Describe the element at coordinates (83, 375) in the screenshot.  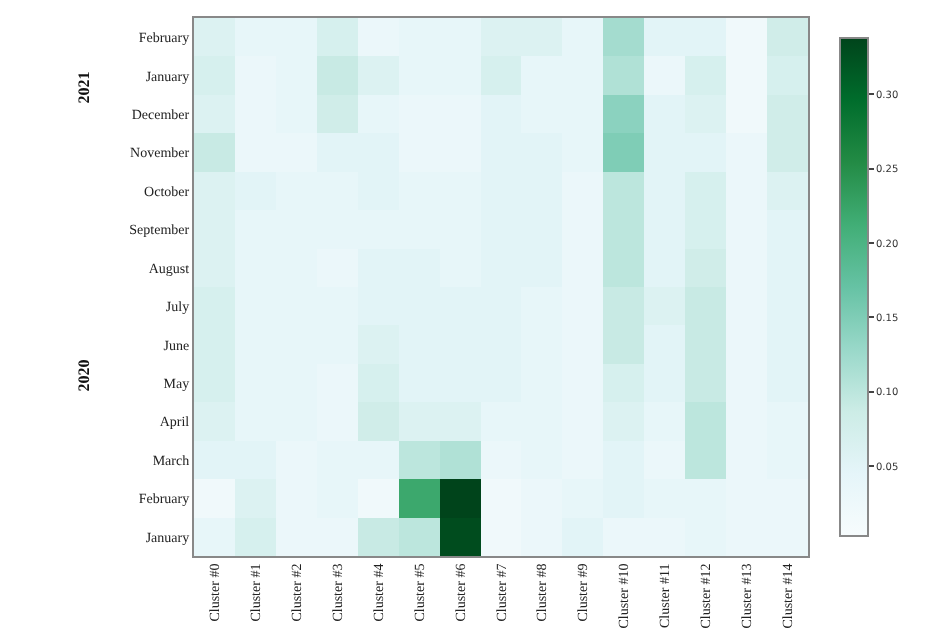
I see `text: 2020` at that location.